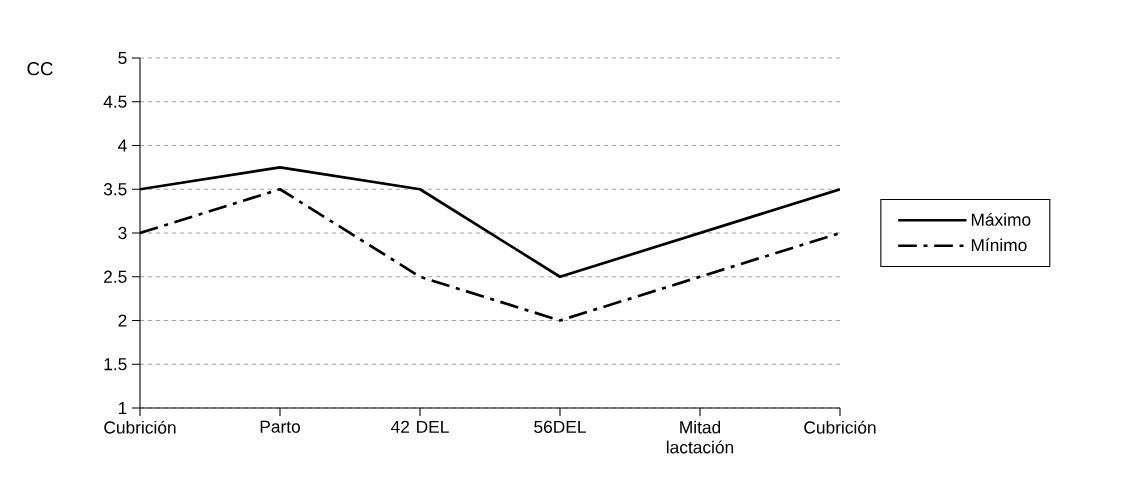 This screenshot has height=497, width=1143. What do you see at coordinates (420, 426) in the screenshot?
I see `x-tick-label: 42 DEL` at bounding box center [420, 426].